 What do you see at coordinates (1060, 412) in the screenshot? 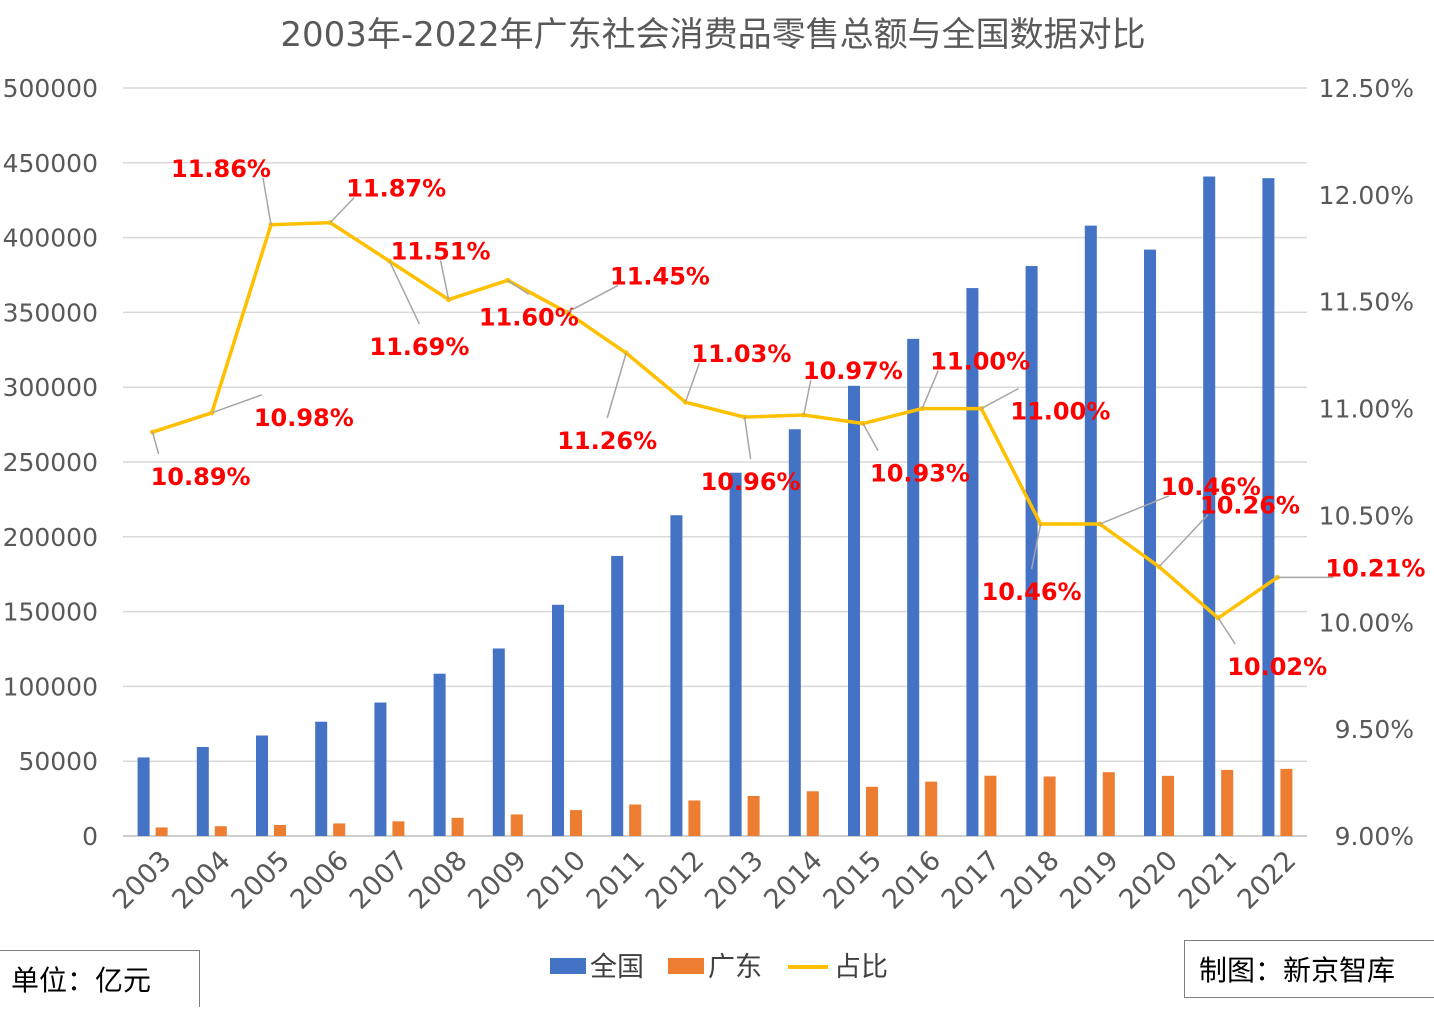
I see `data-label: 11.00%` at bounding box center [1060, 412].